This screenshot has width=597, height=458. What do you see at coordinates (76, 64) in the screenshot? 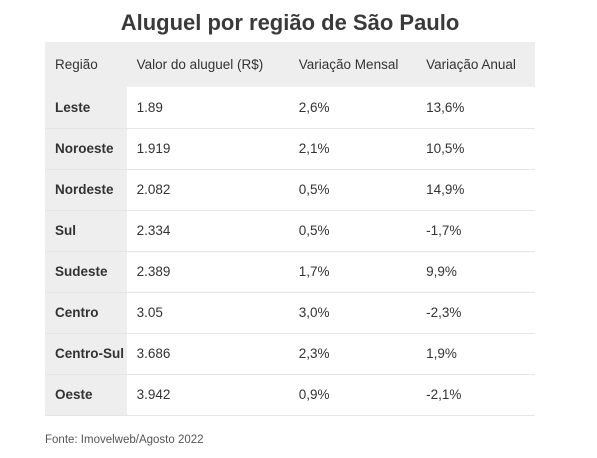
I see `header-region: Região` at bounding box center [76, 64].